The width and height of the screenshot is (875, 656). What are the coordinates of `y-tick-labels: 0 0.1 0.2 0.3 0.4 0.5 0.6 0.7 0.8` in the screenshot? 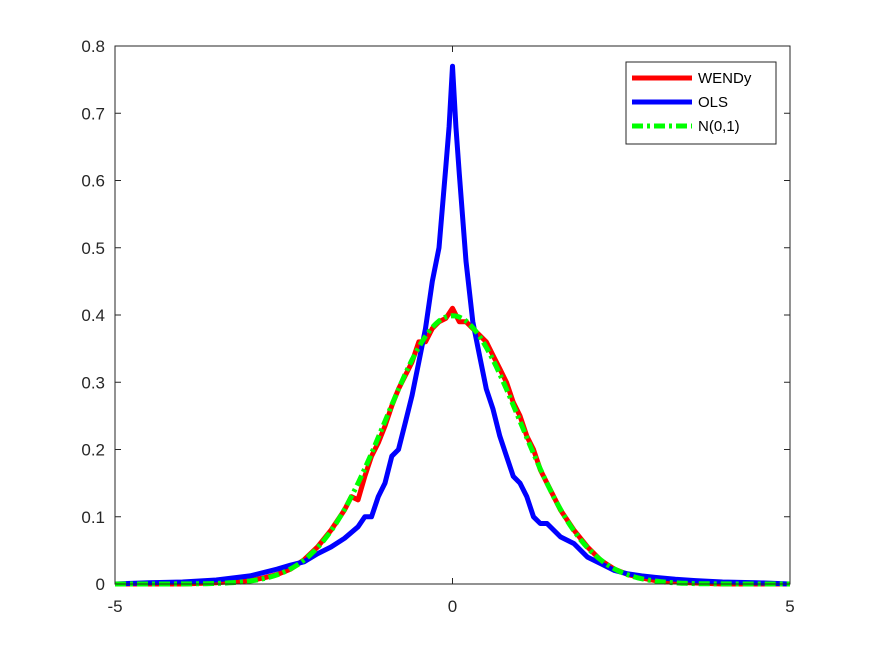 It's located at (93, 315).